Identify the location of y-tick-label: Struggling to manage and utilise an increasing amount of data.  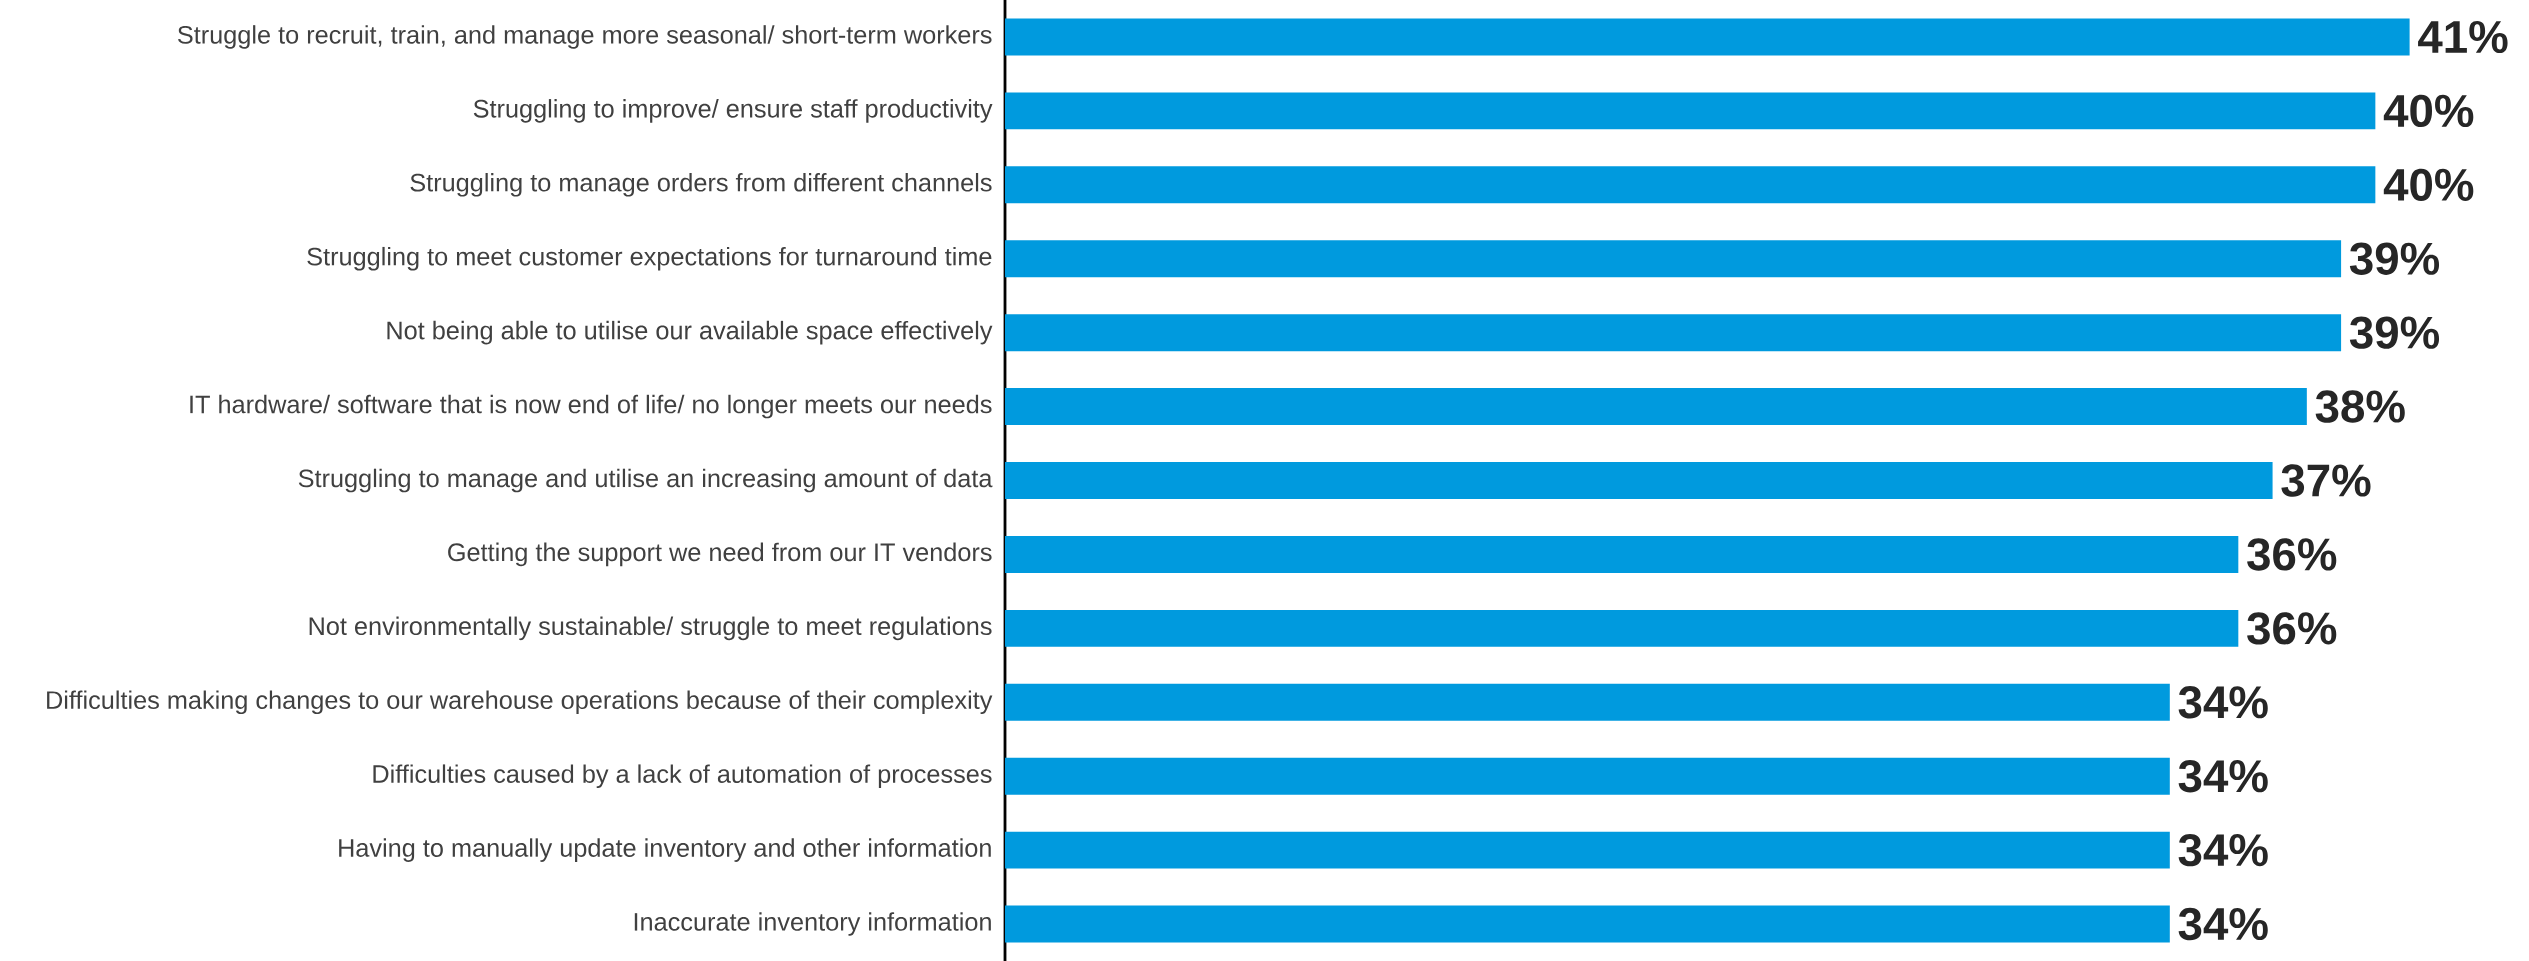
(645, 480).